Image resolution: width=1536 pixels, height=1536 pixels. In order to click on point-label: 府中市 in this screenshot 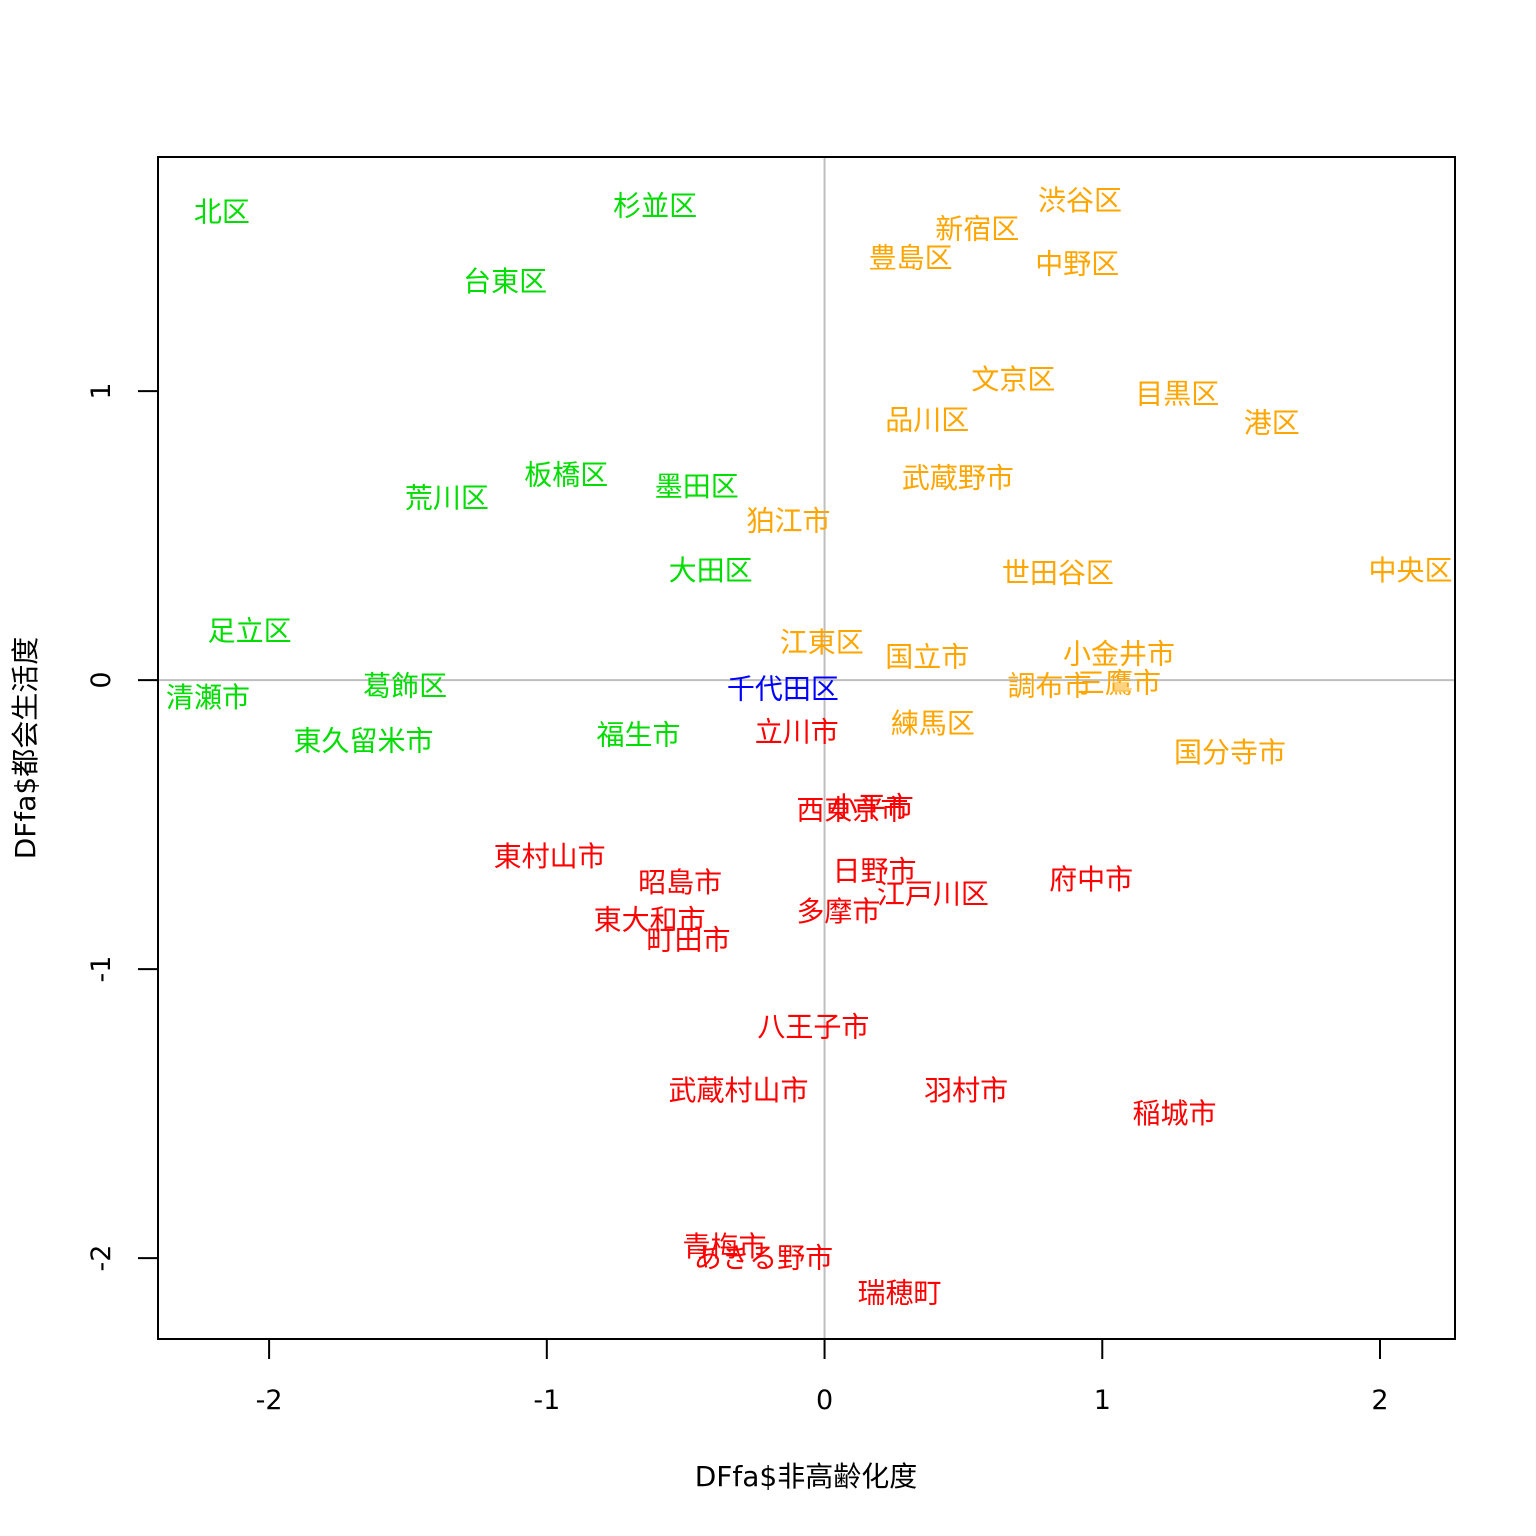, I will do `click(1091, 879)`.